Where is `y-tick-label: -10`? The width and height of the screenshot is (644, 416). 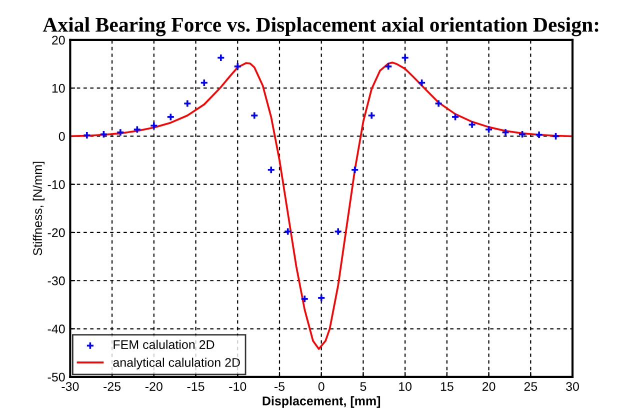
y-tick-label: -10 is located at coordinates (56, 184).